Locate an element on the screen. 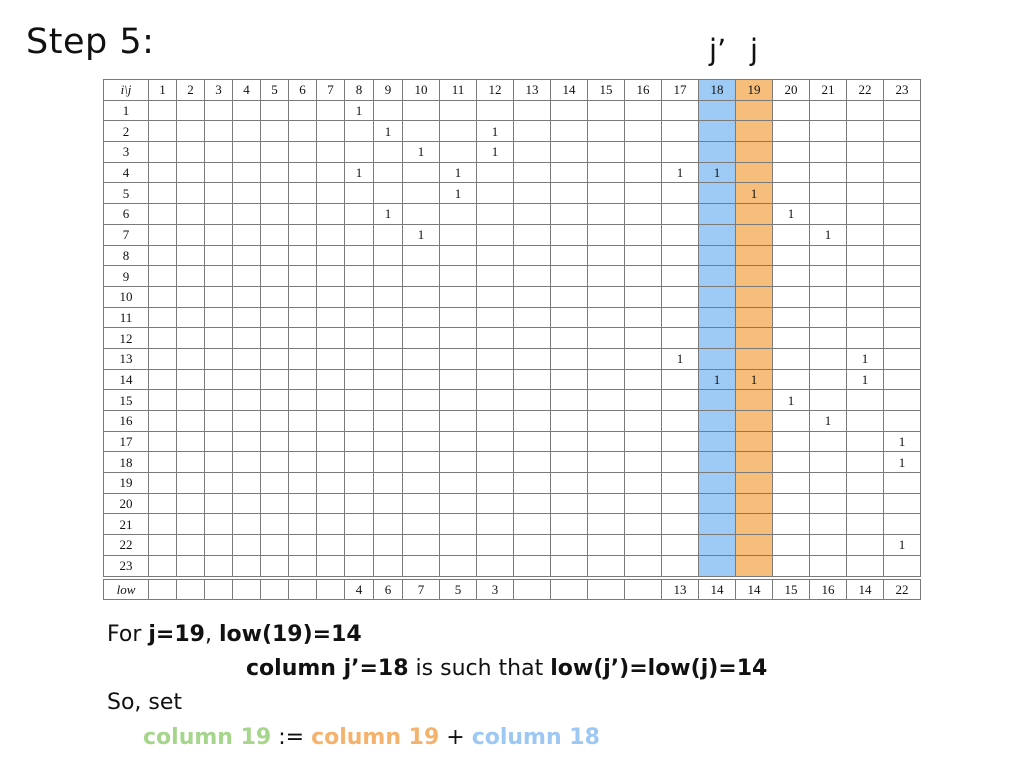 The width and height of the screenshot is (1024, 768). column-header: 4 is located at coordinates (246, 90).